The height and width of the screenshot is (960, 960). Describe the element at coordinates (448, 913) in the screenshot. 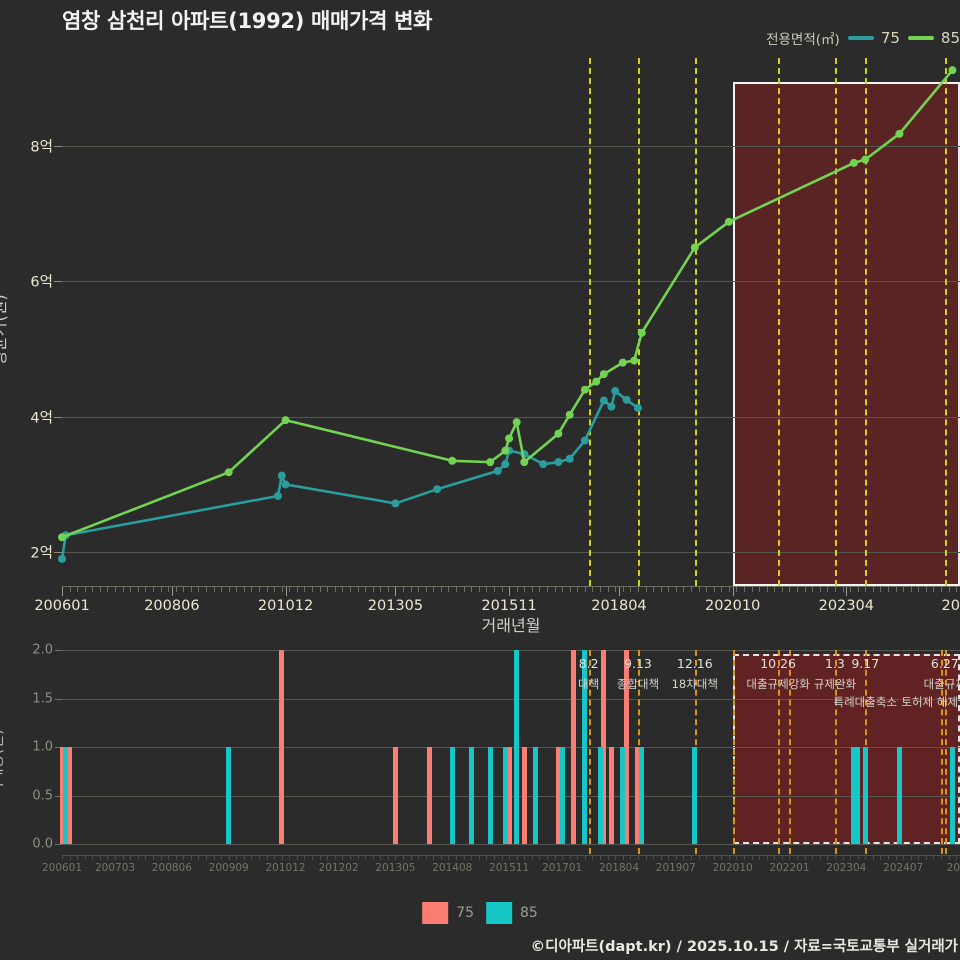

I see `volume-legend-item-75: 75` at that location.